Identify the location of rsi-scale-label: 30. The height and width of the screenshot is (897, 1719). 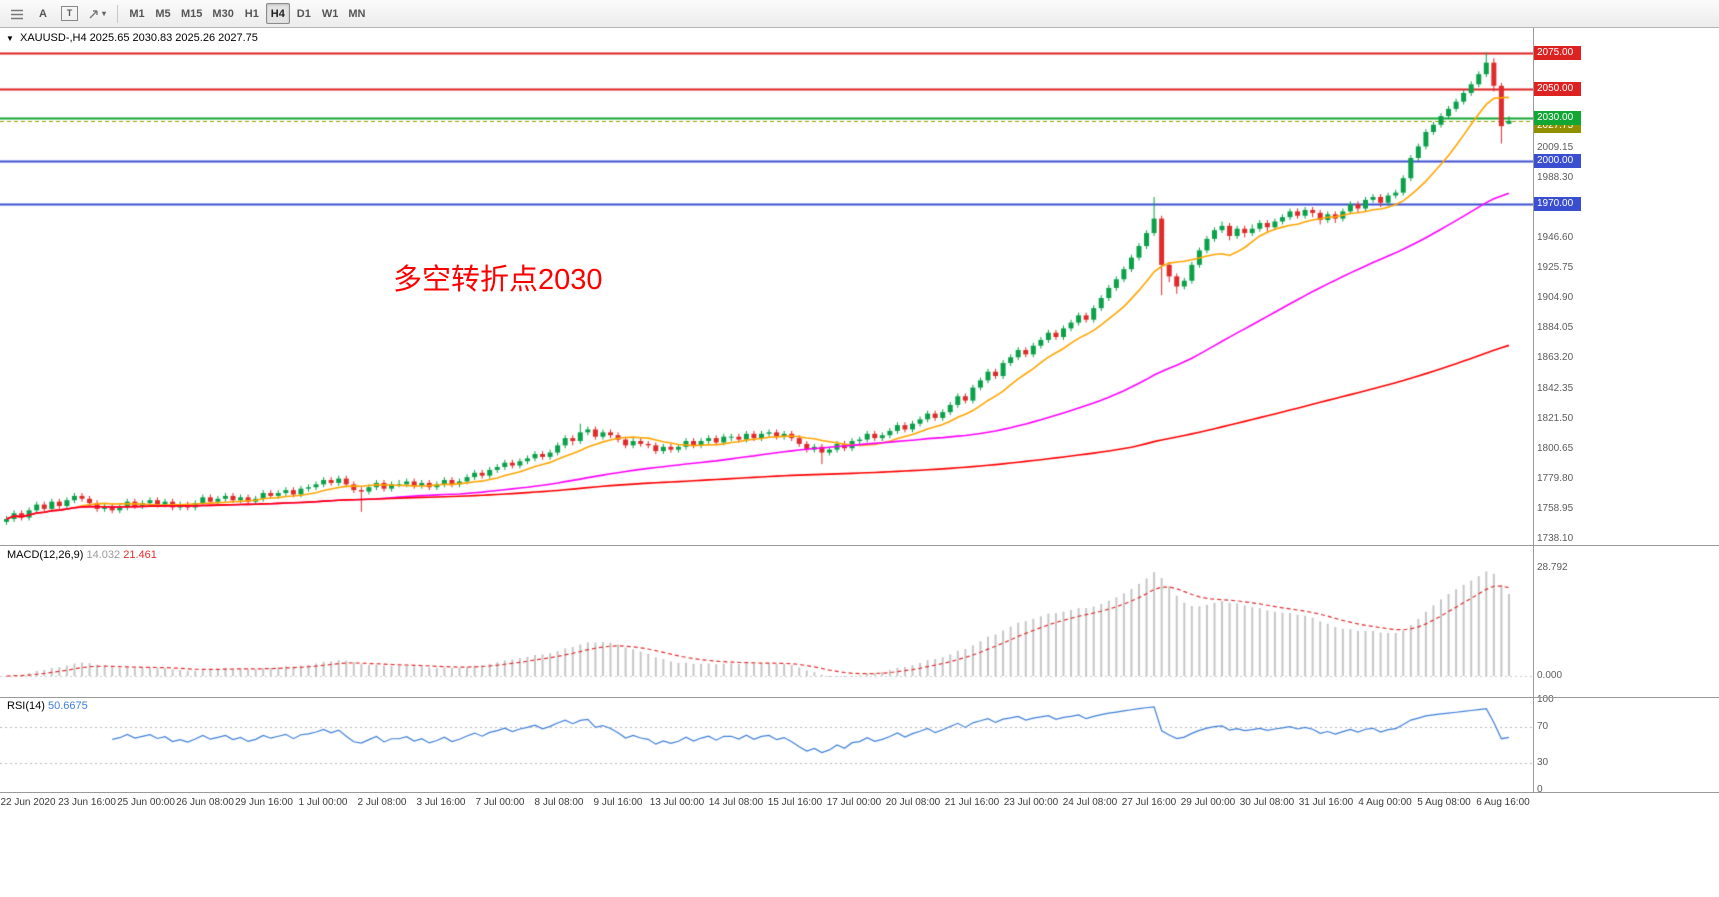
(1543, 762).